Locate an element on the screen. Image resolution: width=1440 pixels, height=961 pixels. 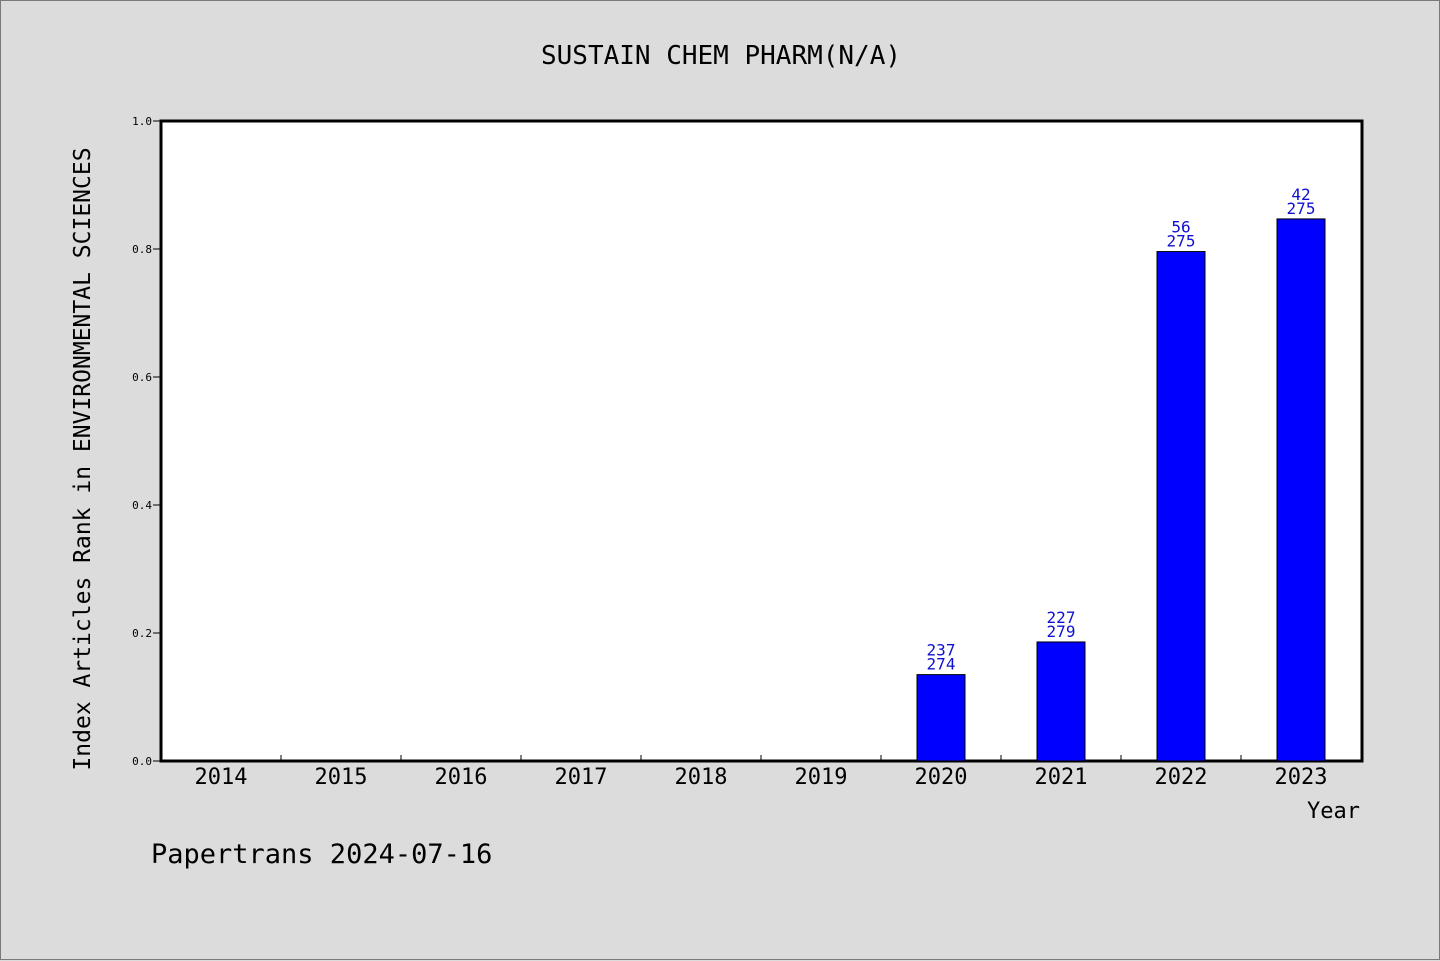
x-tick-label: 2015 is located at coordinates (341, 777).